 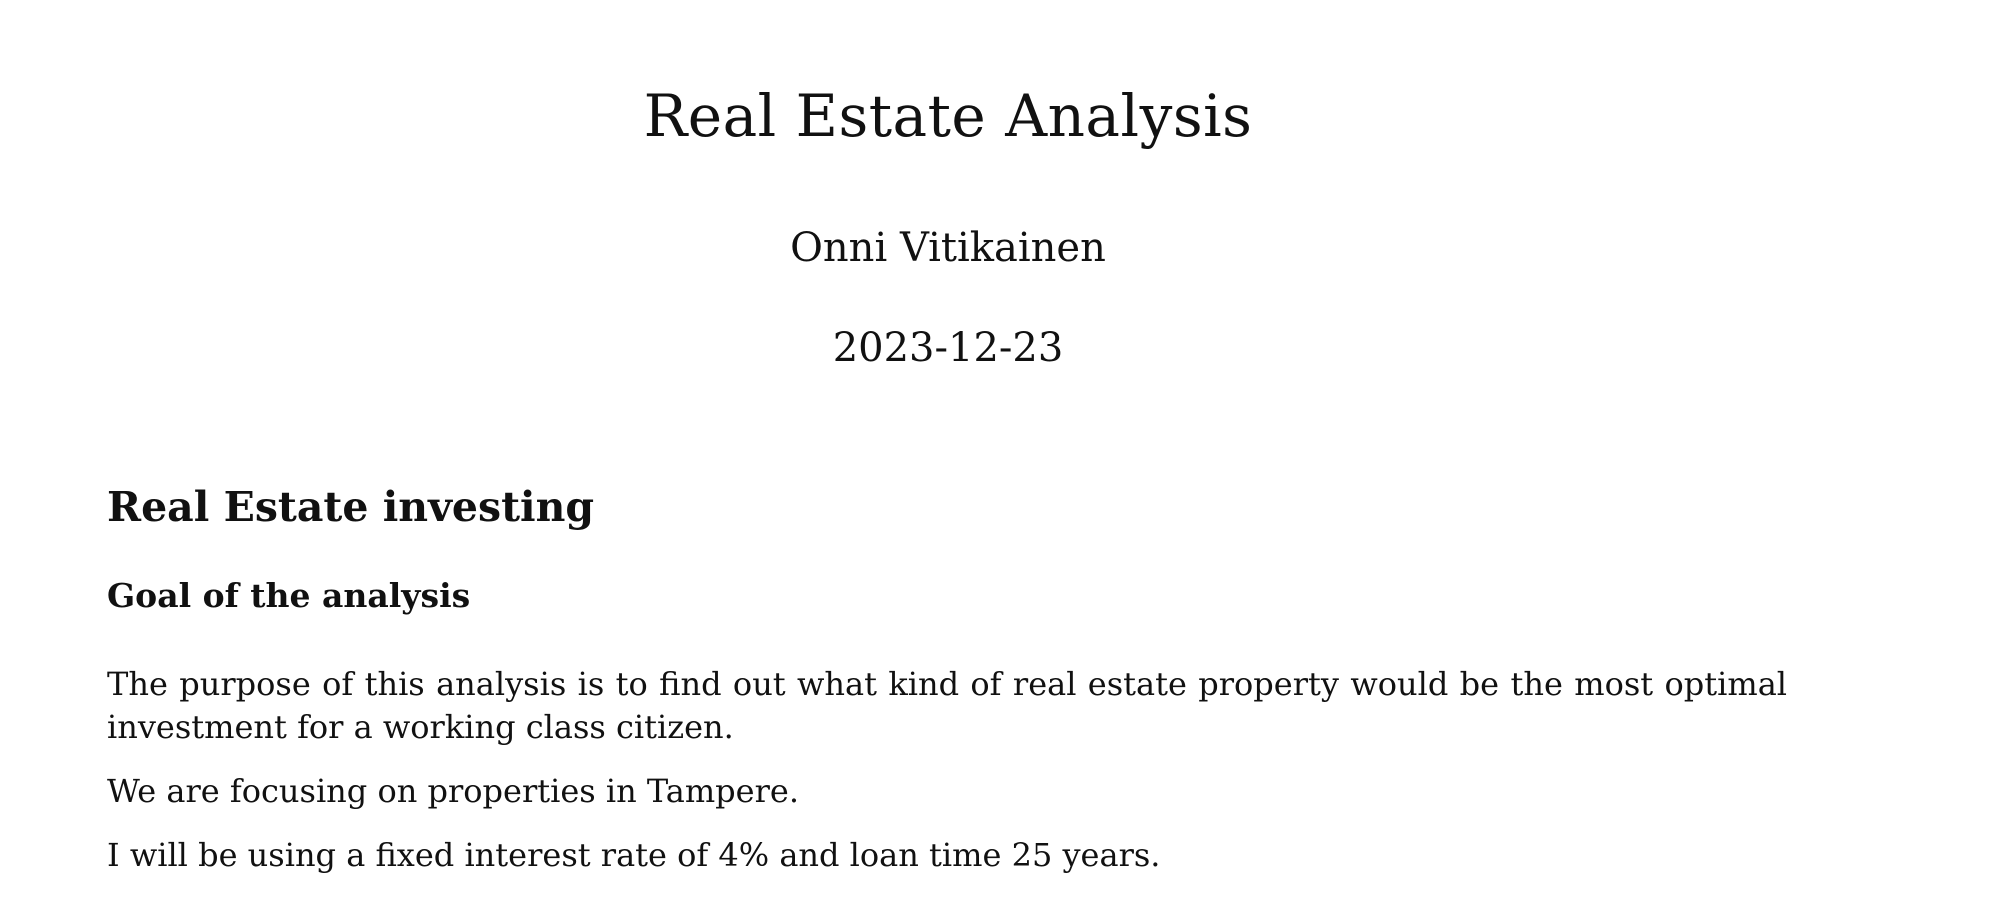 What do you see at coordinates (351, 507) in the screenshot?
I see `section-heading: Real Estate investing` at bounding box center [351, 507].